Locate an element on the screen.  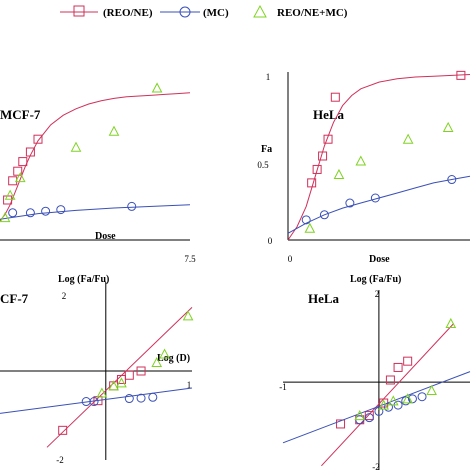
x-tick-label-1-0: 0 is located at coordinates (290, 259).